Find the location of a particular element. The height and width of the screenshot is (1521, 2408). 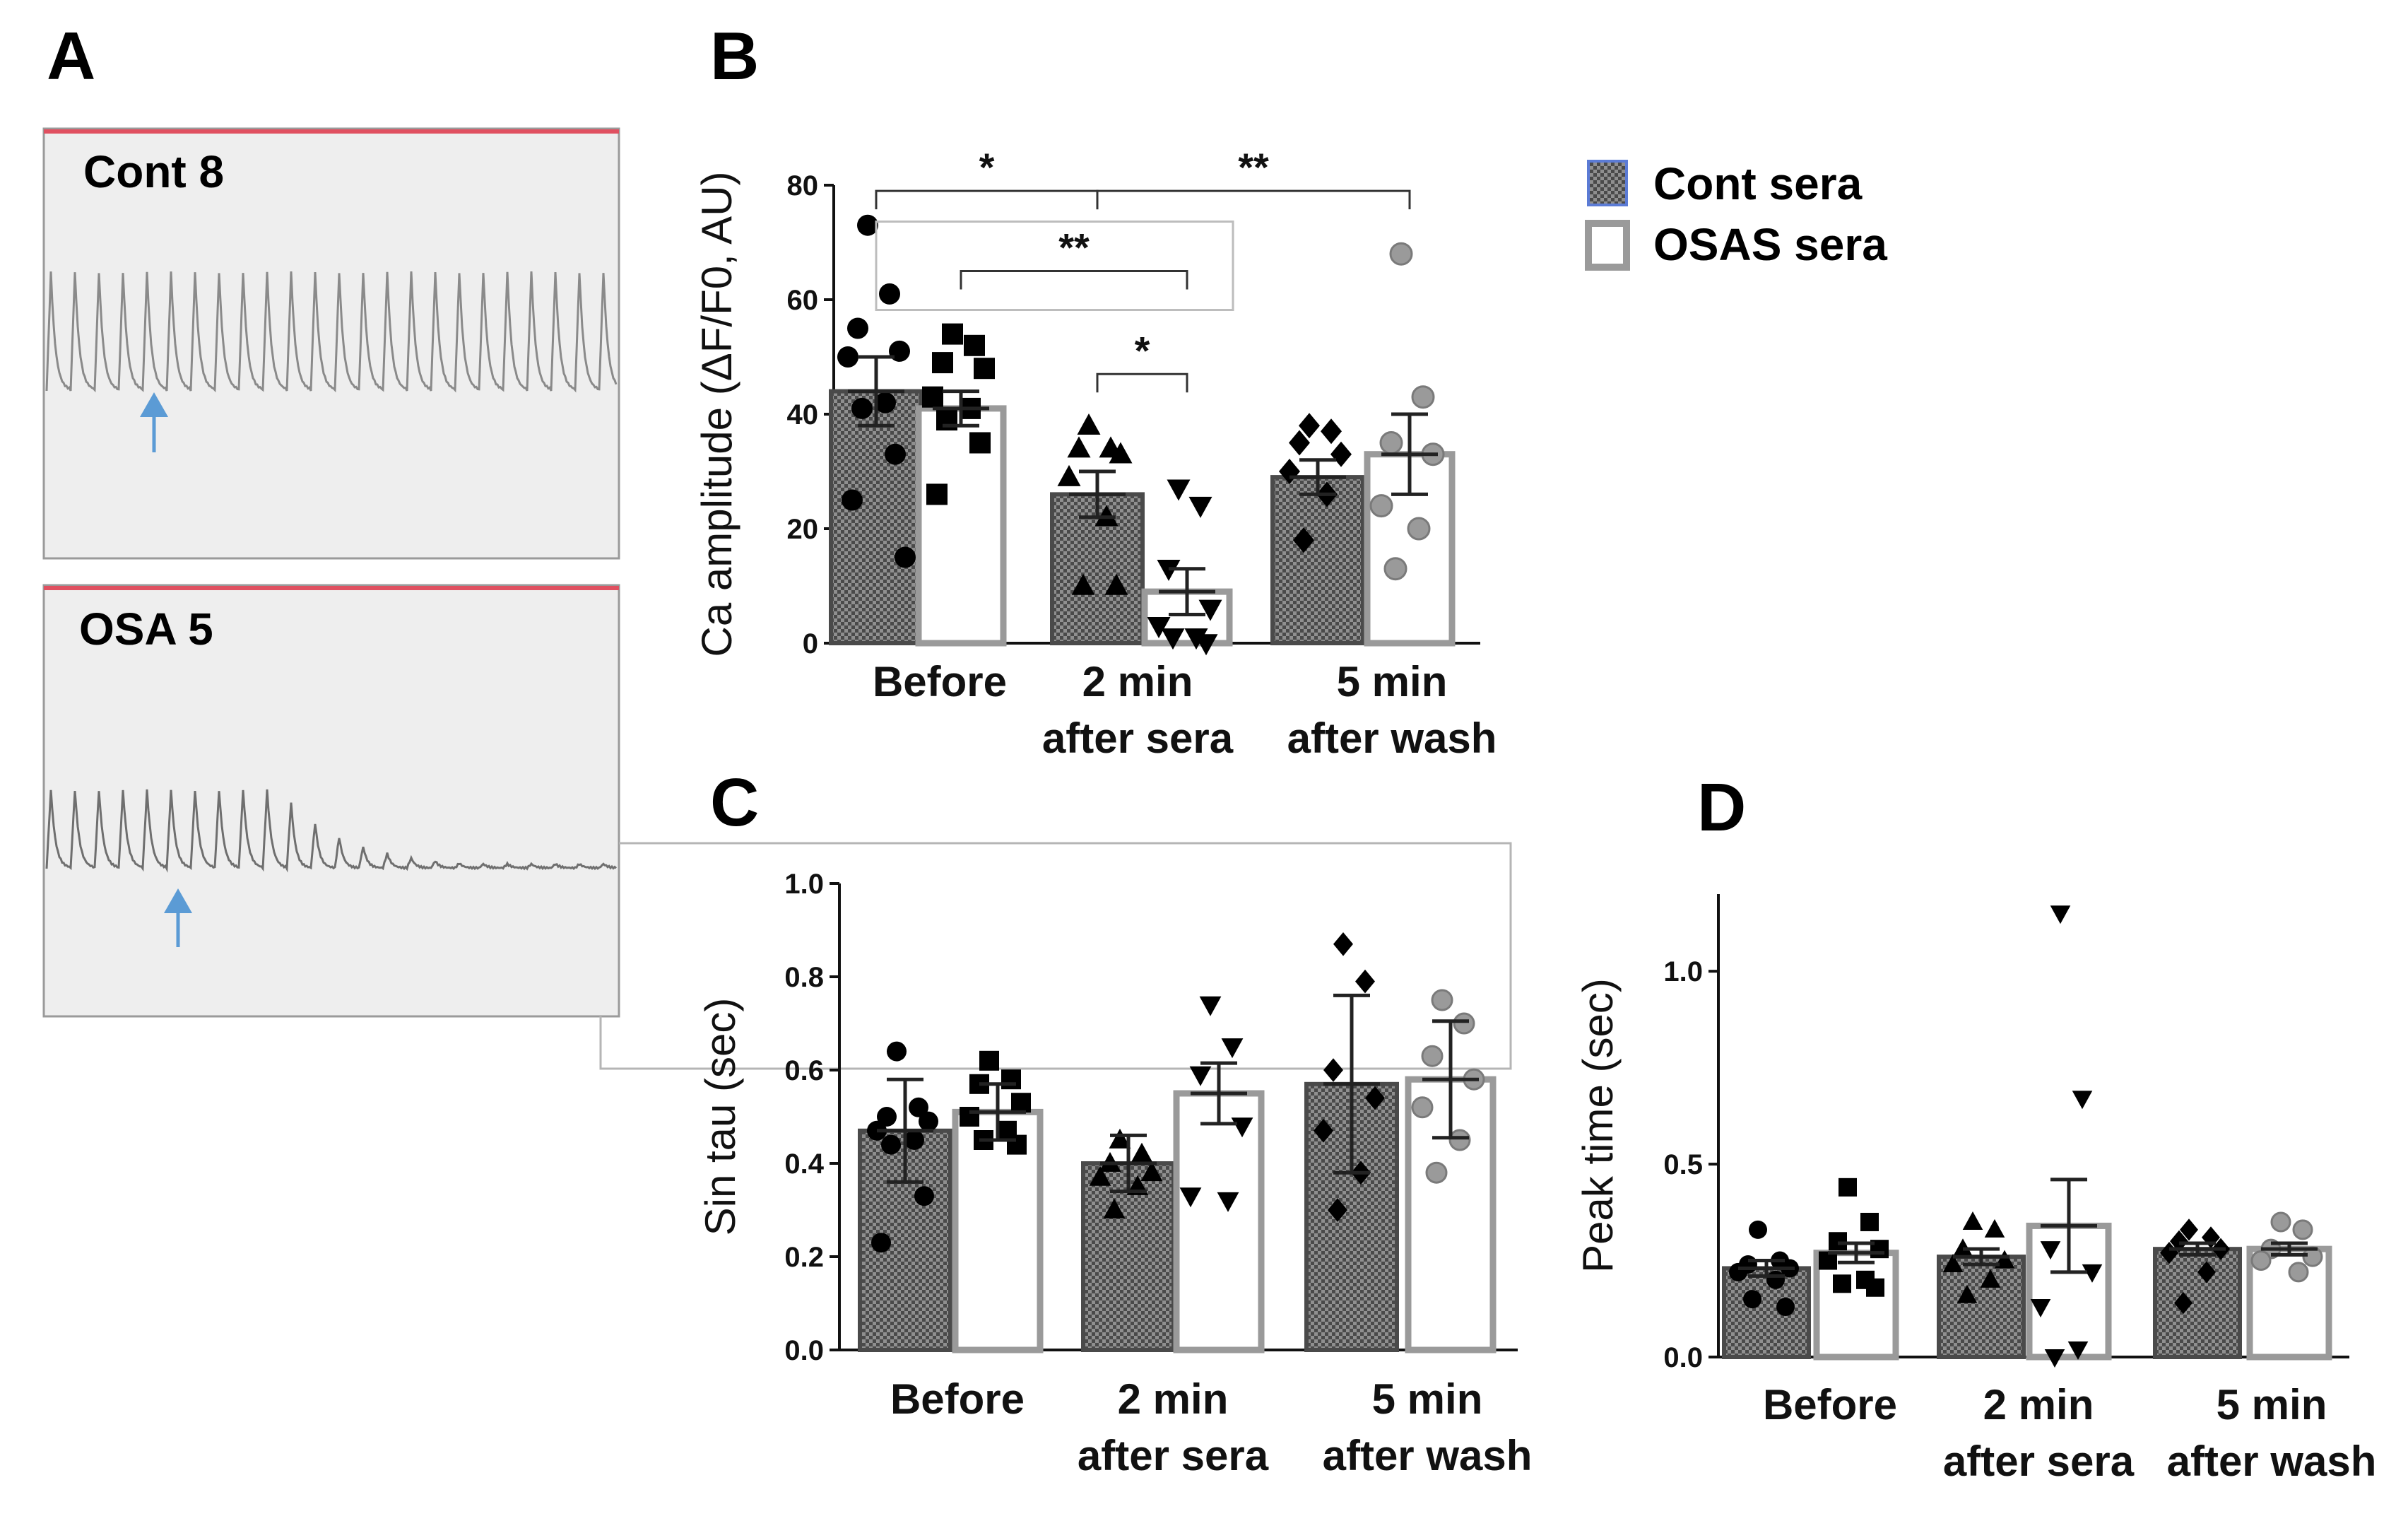

significance-bracket is located at coordinates (1142, 383).